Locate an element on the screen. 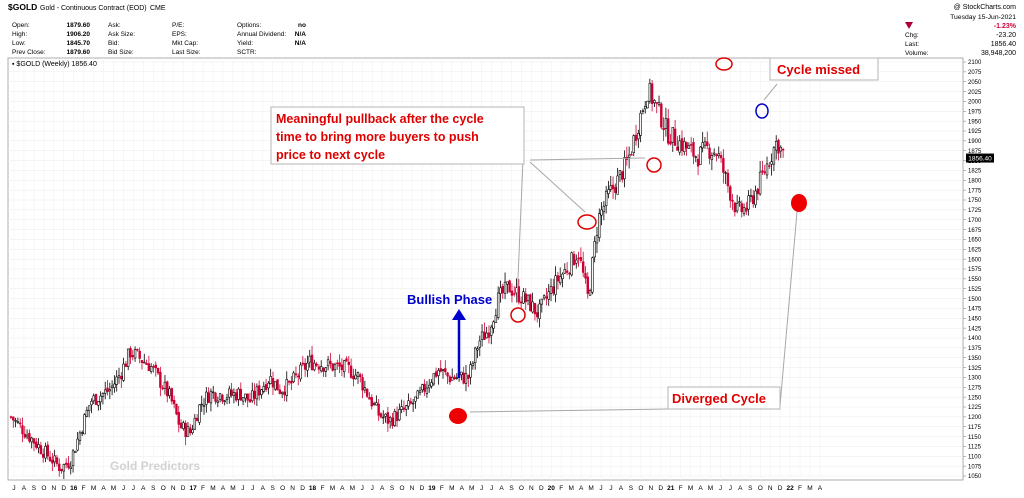  svg-text: 1856.40 is located at coordinates (980, 158).